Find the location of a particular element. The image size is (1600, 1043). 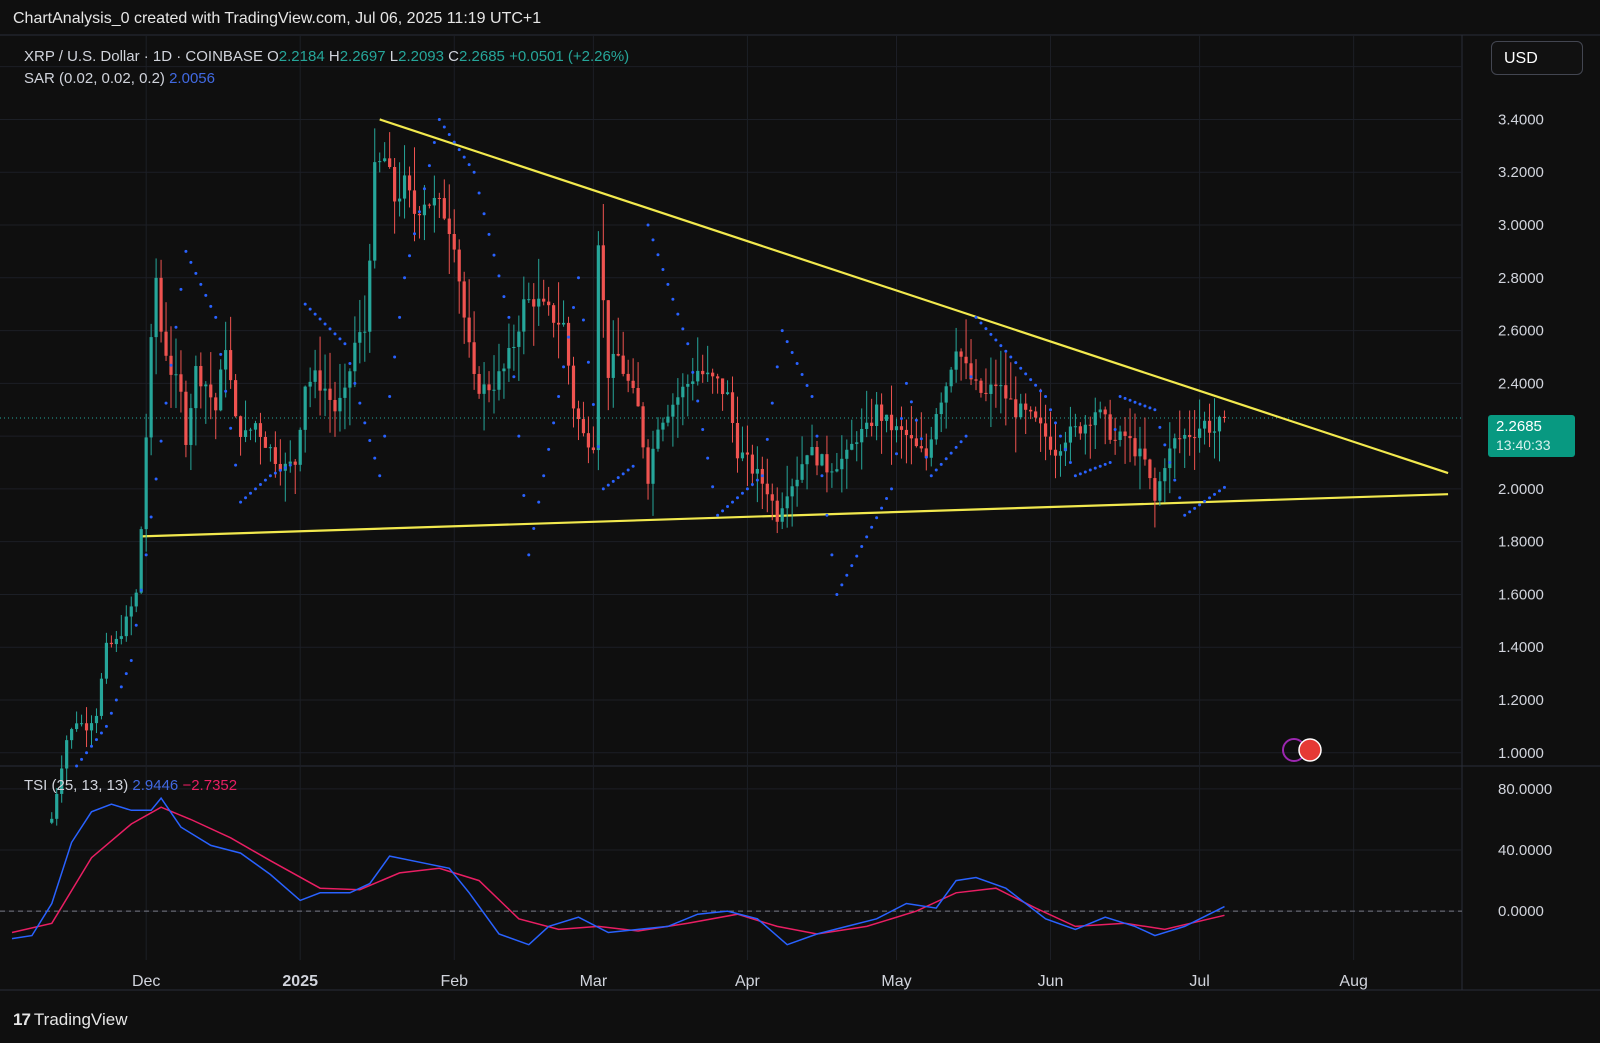

close-label: C is located at coordinates (454, 56).